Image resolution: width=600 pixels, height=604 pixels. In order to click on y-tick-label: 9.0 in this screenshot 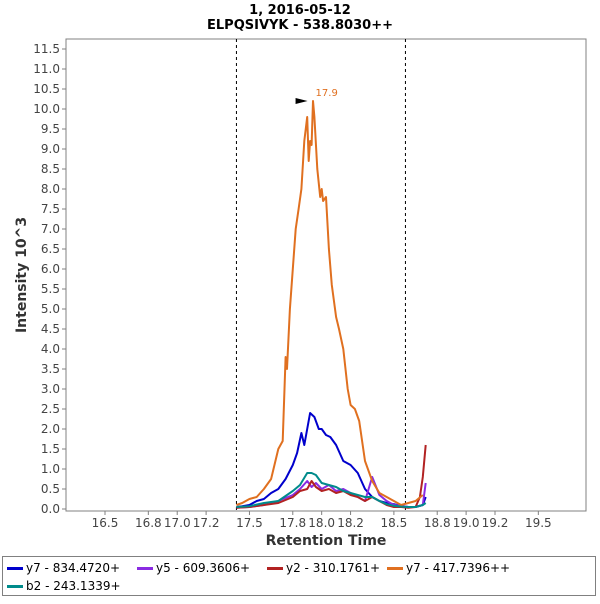, I will do `click(50, 149)`.